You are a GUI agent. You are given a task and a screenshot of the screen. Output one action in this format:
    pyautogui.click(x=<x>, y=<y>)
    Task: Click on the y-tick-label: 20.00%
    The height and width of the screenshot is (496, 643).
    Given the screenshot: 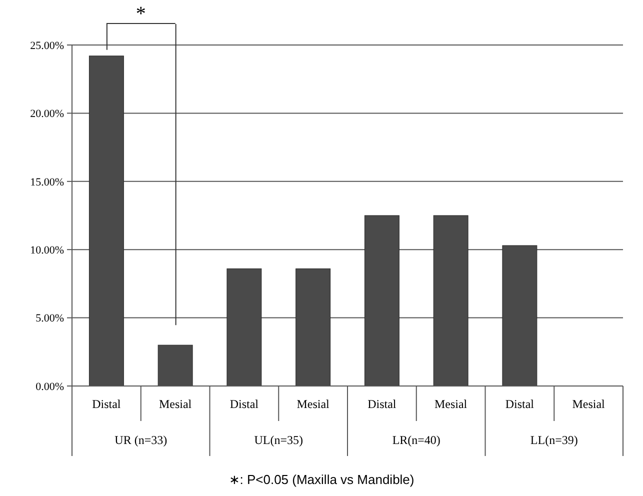 What is the action you would take?
    pyautogui.click(x=47, y=114)
    